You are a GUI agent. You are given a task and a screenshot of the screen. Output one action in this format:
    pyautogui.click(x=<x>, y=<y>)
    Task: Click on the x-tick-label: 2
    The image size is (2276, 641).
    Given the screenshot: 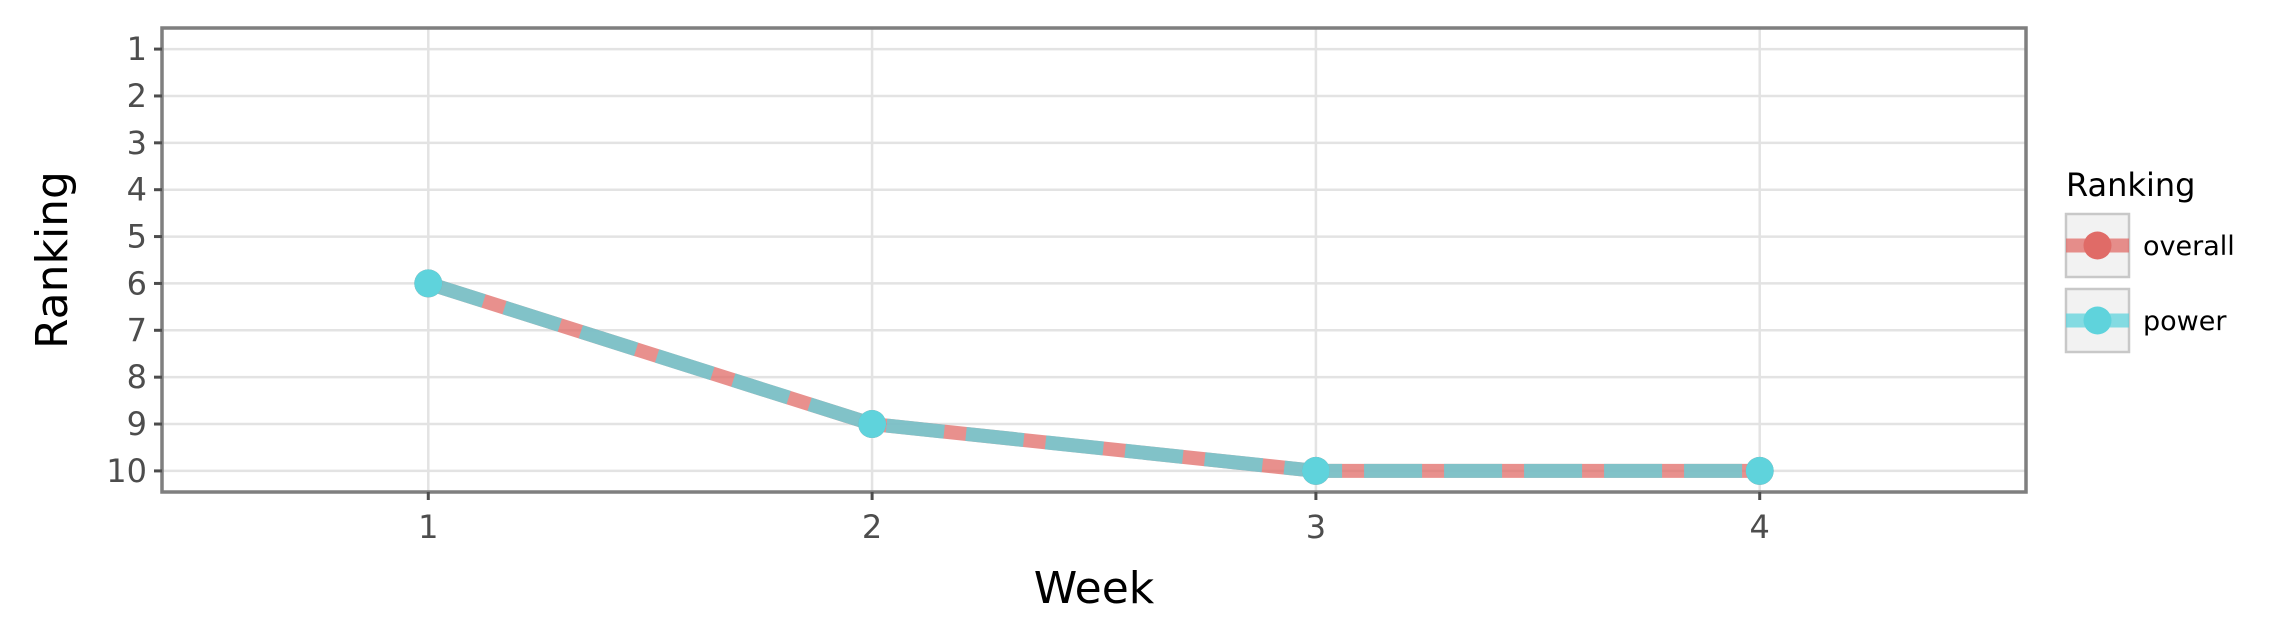 What is the action you would take?
    pyautogui.click(x=872, y=527)
    